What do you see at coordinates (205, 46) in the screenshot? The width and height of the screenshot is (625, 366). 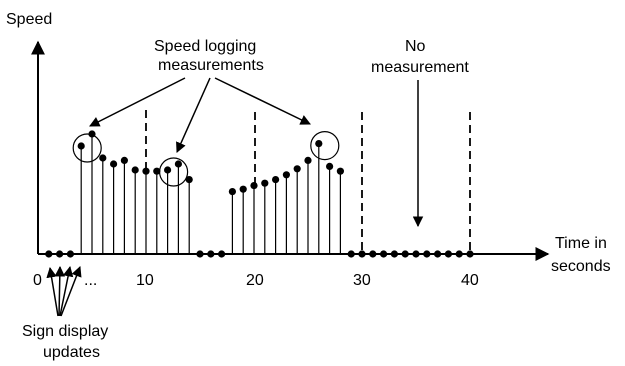 I see `annotation-logging-line1: Speed logging` at bounding box center [205, 46].